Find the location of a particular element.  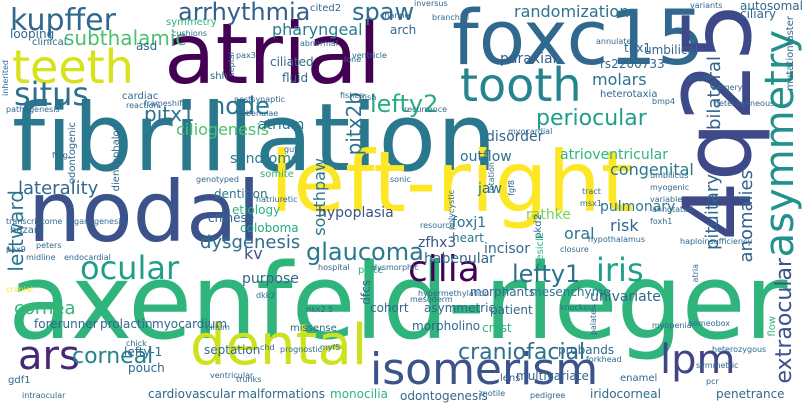

word-rotation: rotation is located at coordinates (491, 178).